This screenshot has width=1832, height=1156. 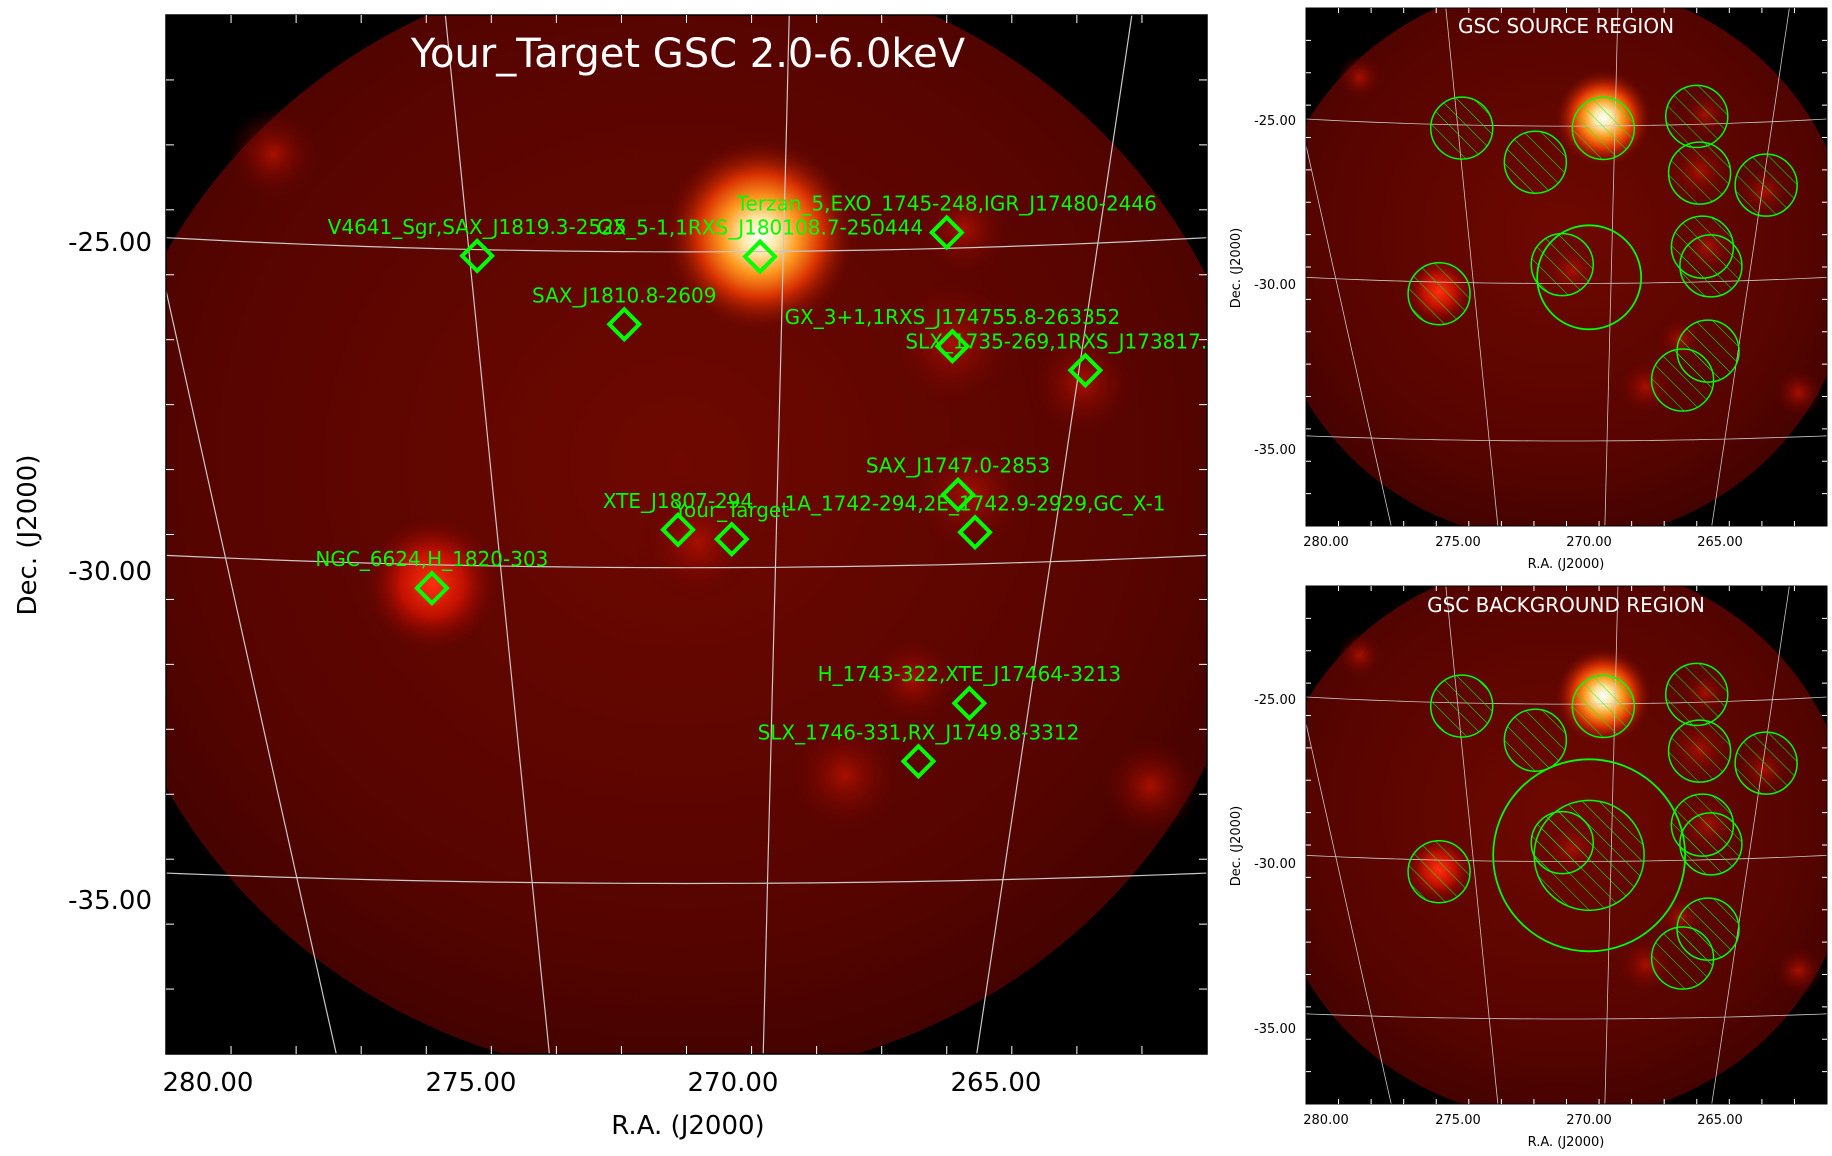 What do you see at coordinates (958, 466) in the screenshot?
I see `source-label: SAX_J1747.0-2853` at bounding box center [958, 466].